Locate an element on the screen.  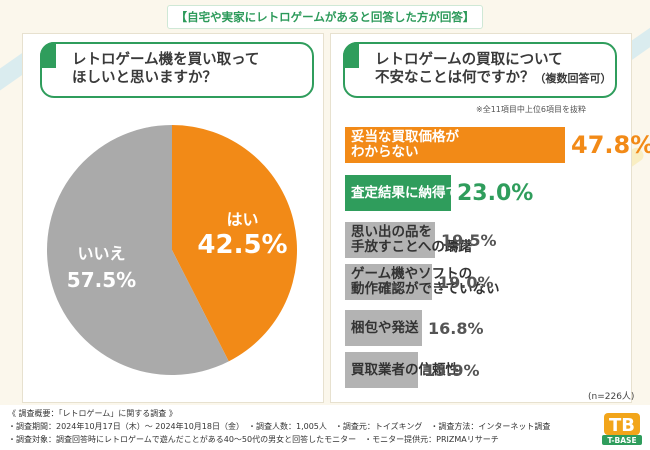
bar-row: ゲーム機やソフトの 動作確認ができていない 19.0% is located at coordinates (422, 282).